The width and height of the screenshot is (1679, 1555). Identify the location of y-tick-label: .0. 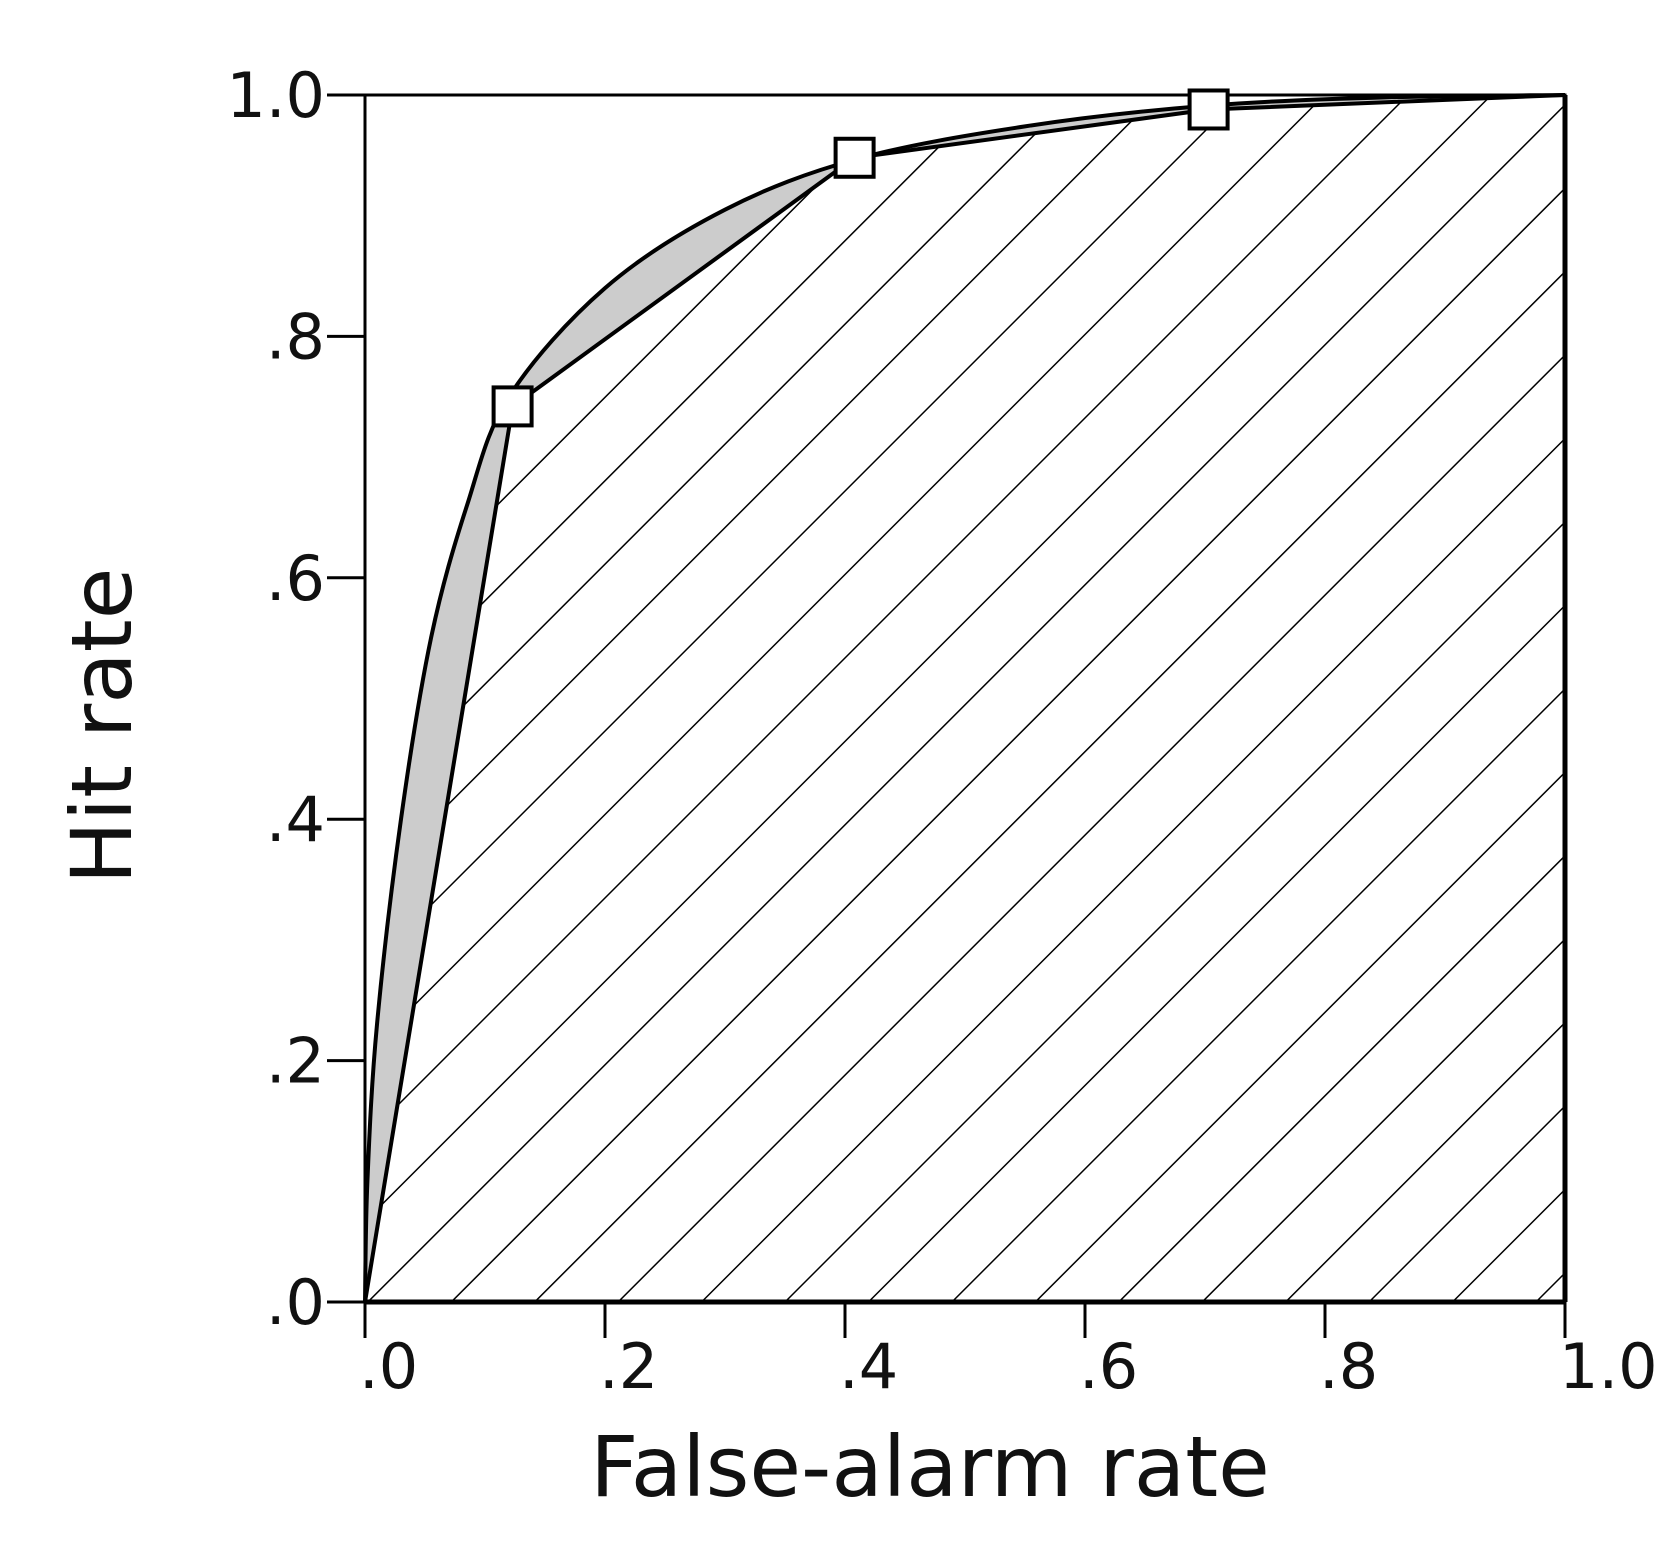
(295, 1302).